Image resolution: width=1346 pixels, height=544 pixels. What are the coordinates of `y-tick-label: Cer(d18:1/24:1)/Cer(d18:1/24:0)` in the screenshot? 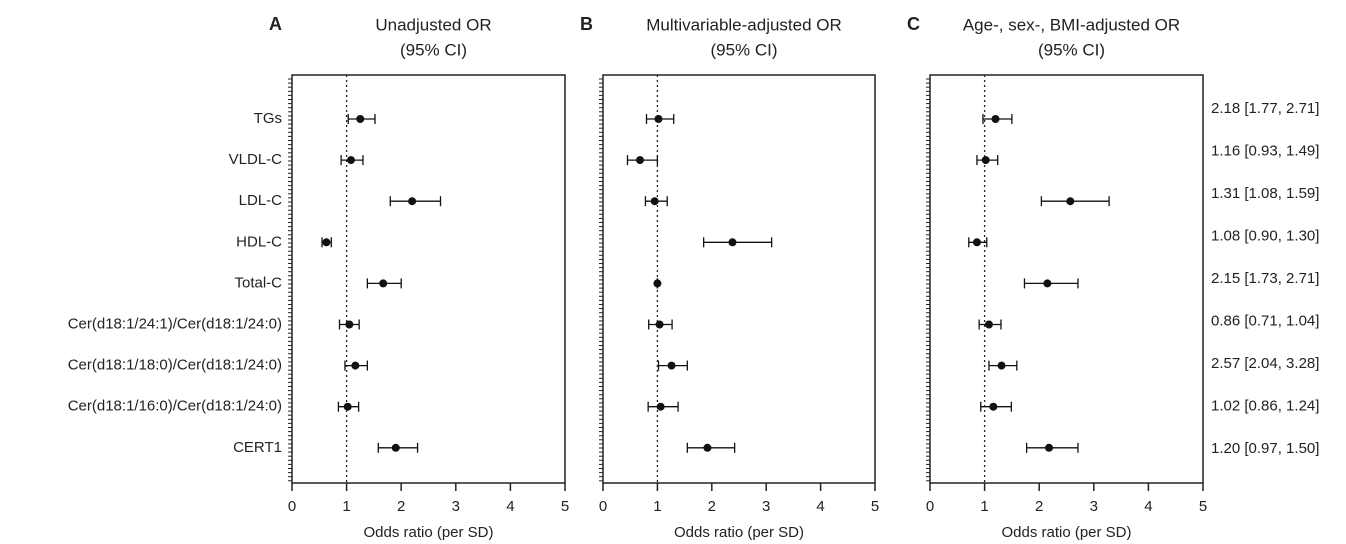 It's located at (175, 323).